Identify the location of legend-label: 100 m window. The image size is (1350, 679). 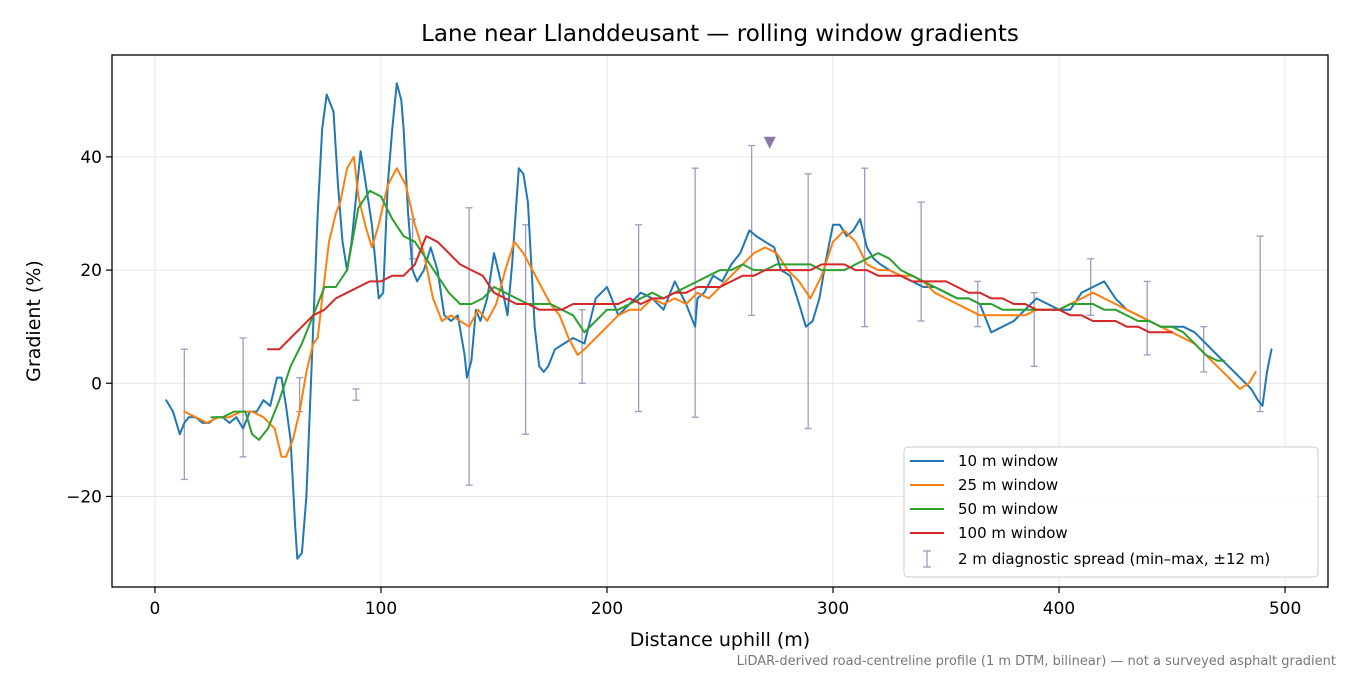
(1013, 533).